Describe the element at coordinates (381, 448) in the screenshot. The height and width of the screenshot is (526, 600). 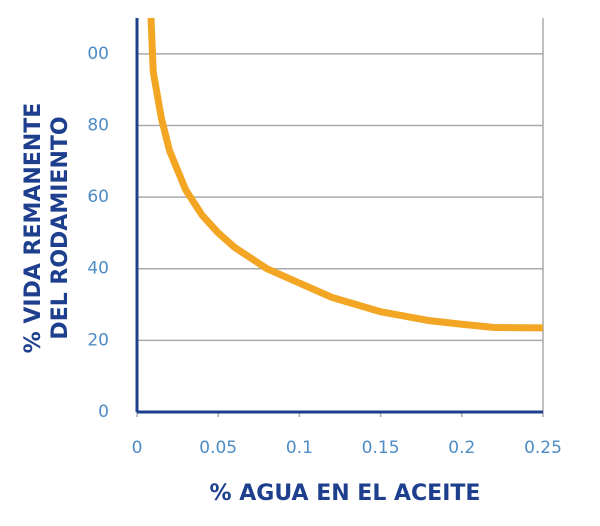
I see `x-tick-label: 0.15` at that location.